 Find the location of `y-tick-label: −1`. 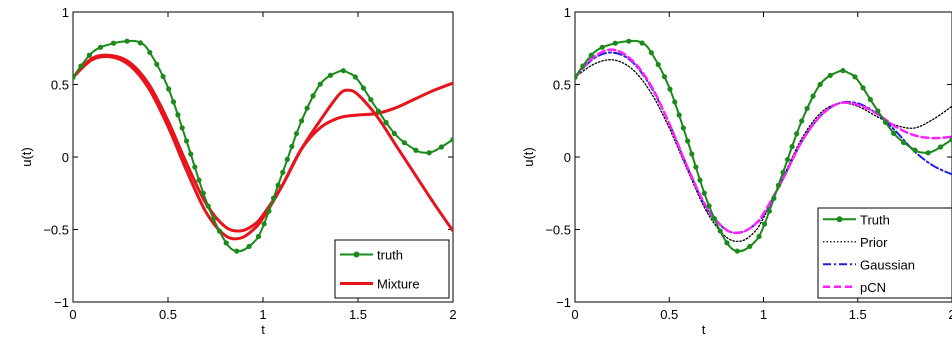

y-tick-label: −1 is located at coordinates (563, 302).